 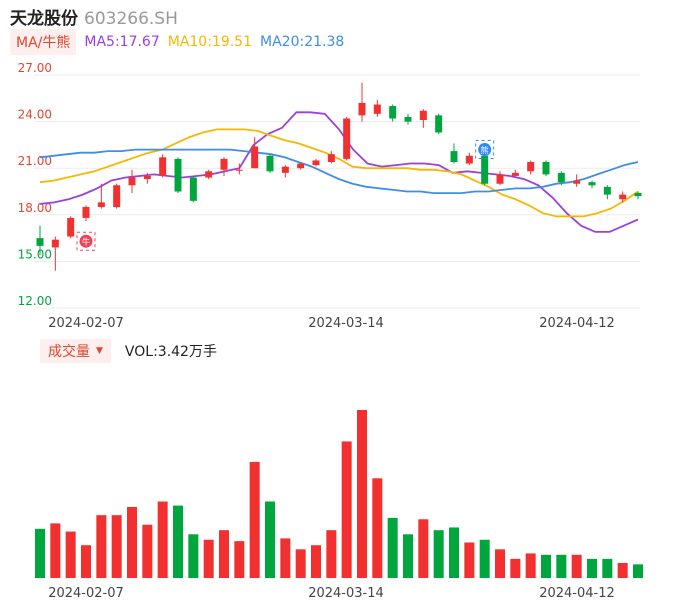 I want to click on bear-marker-icon: 熊, so click(x=485, y=150).